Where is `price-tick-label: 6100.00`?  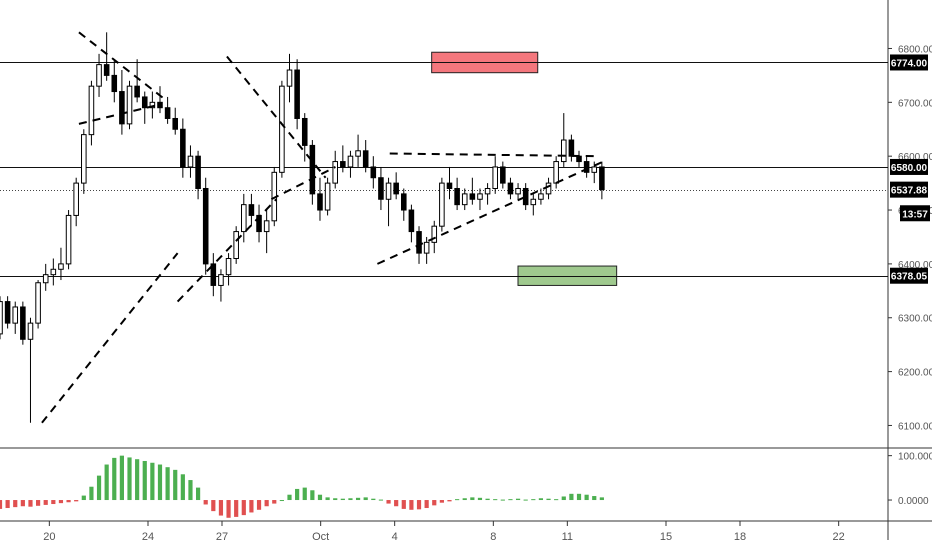 price-tick-label: 6100.00 is located at coordinates (915, 426).